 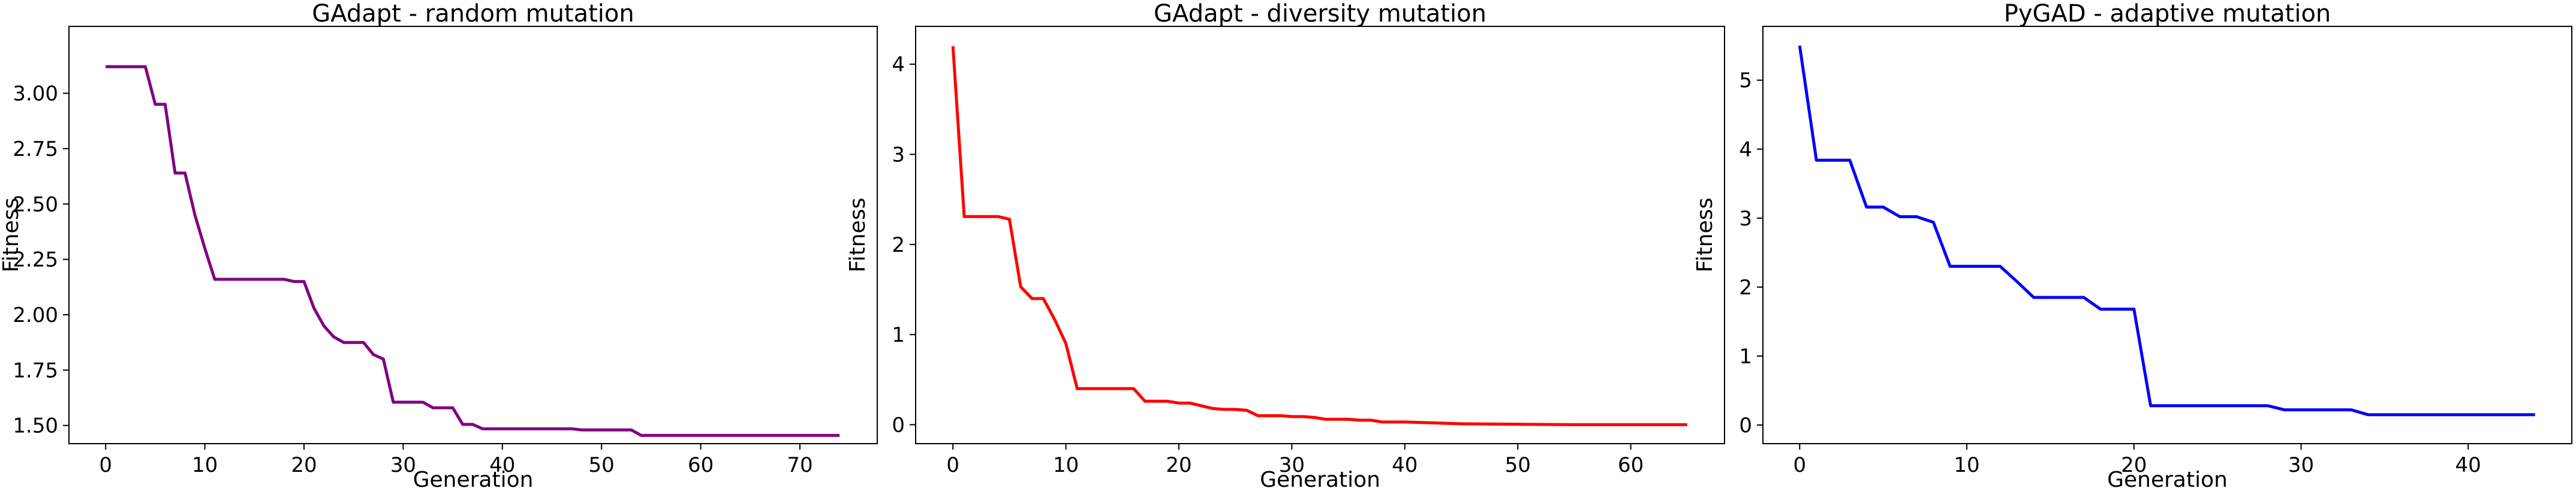 What do you see at coordinates (1320, 14) in the screenshot?
I see `chart-title: GAdapt - diversity mutation` at bounding box center [1320, 14].